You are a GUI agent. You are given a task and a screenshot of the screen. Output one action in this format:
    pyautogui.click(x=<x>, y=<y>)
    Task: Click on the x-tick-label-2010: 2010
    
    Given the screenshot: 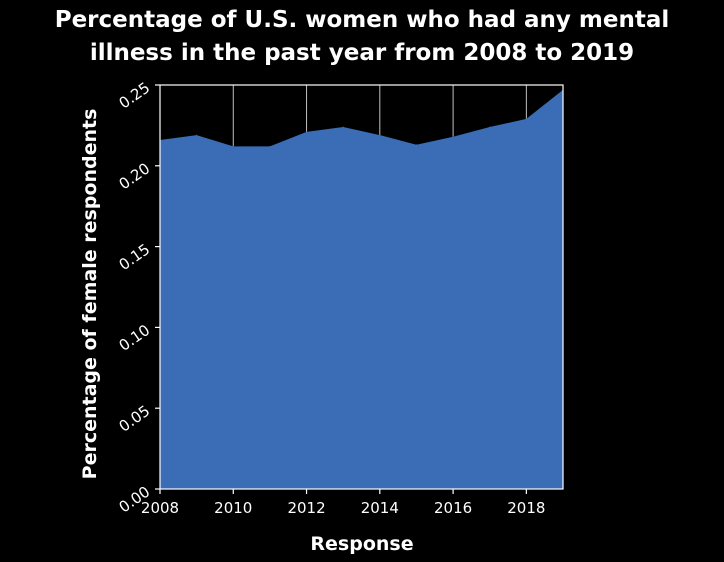 What is the action you would take?
    pyautogui.click(x=233, y=508)
    